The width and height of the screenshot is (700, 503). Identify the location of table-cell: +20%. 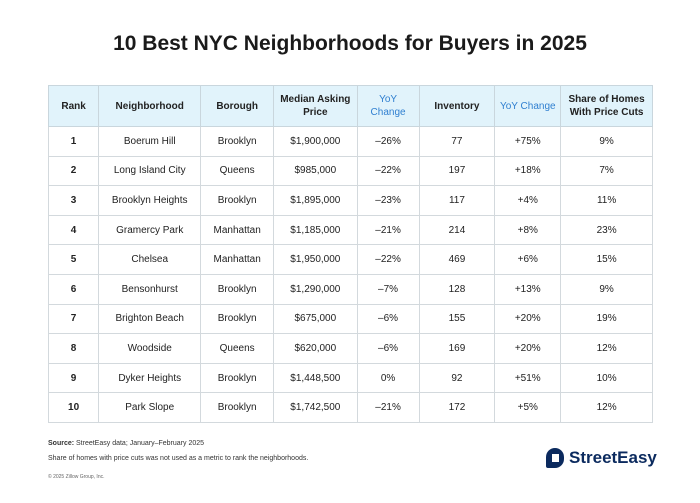
(528, 348).